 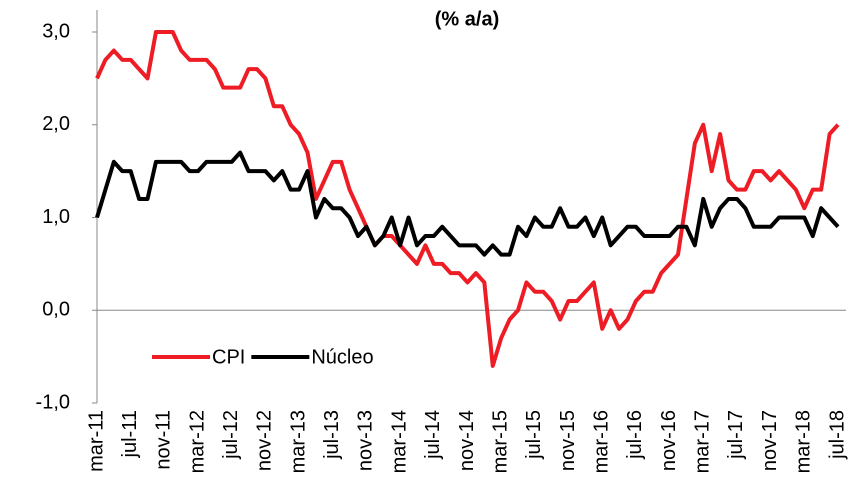 I want to click on x-tick-label: mar-15, so click(x=500, y=441).